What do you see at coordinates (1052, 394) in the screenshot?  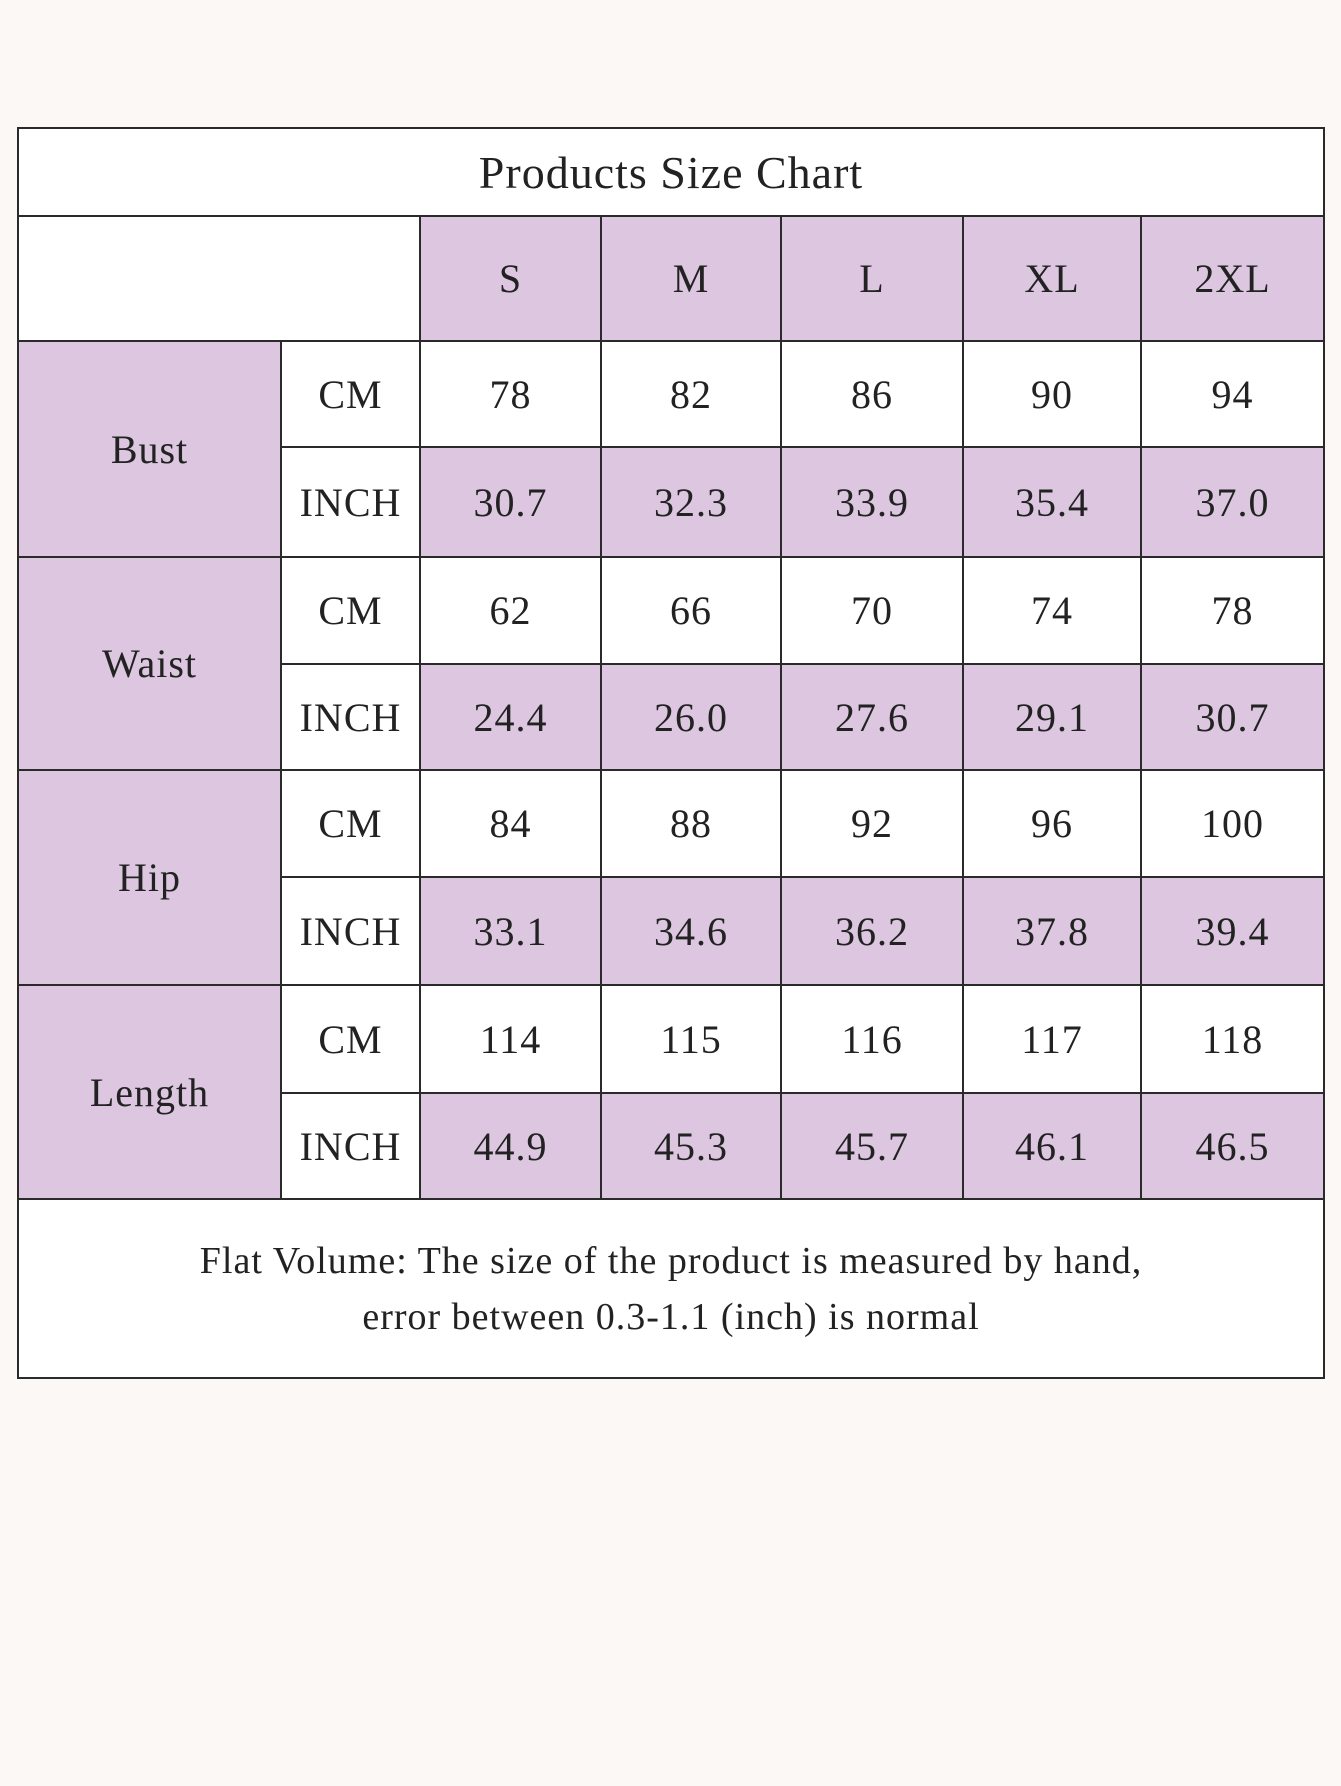 I see `size-value: 90` at bounding box center [1052, 394].